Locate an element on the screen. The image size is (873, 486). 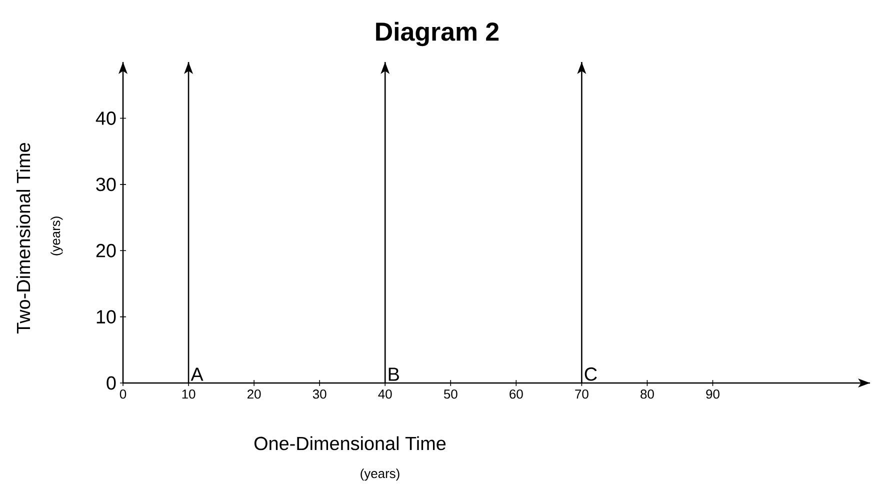
x-tick-label: 40 is located at coordinates (385, 394).